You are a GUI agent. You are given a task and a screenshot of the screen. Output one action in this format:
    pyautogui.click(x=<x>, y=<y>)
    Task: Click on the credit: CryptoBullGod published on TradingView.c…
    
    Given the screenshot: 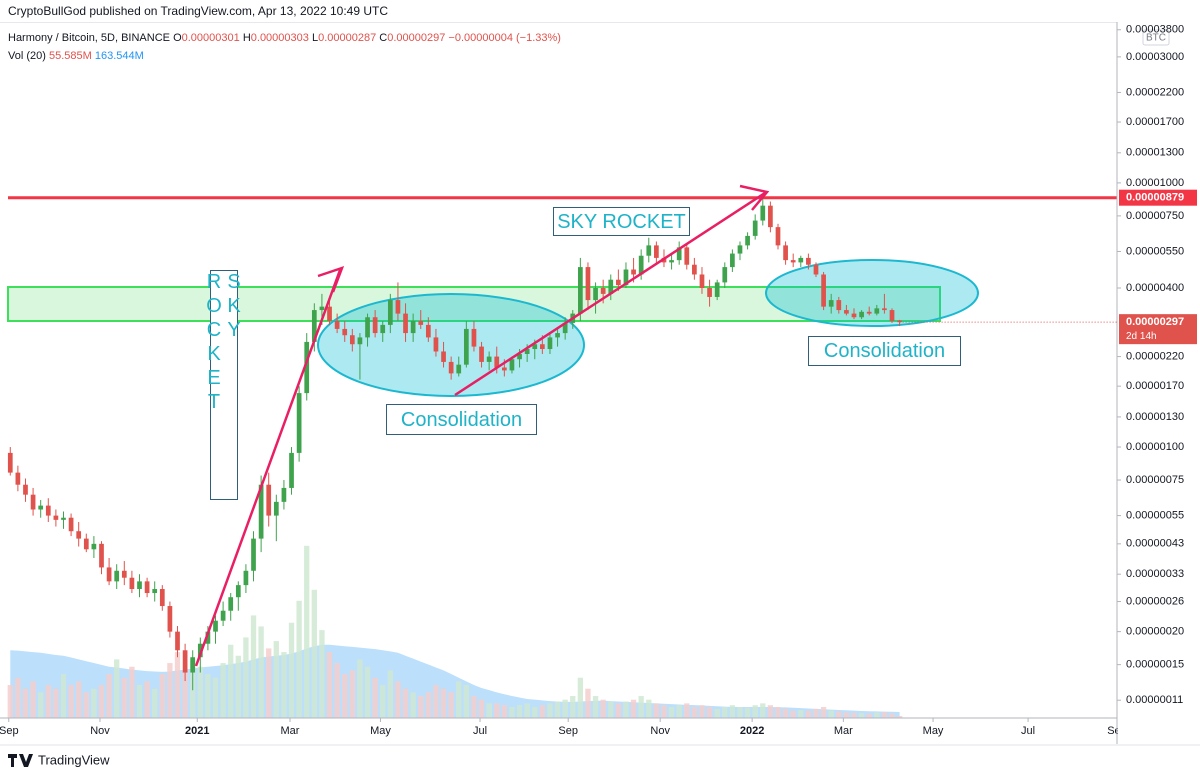 What is the action you would take?
    pyautogui.click(x=198, y=11)
    